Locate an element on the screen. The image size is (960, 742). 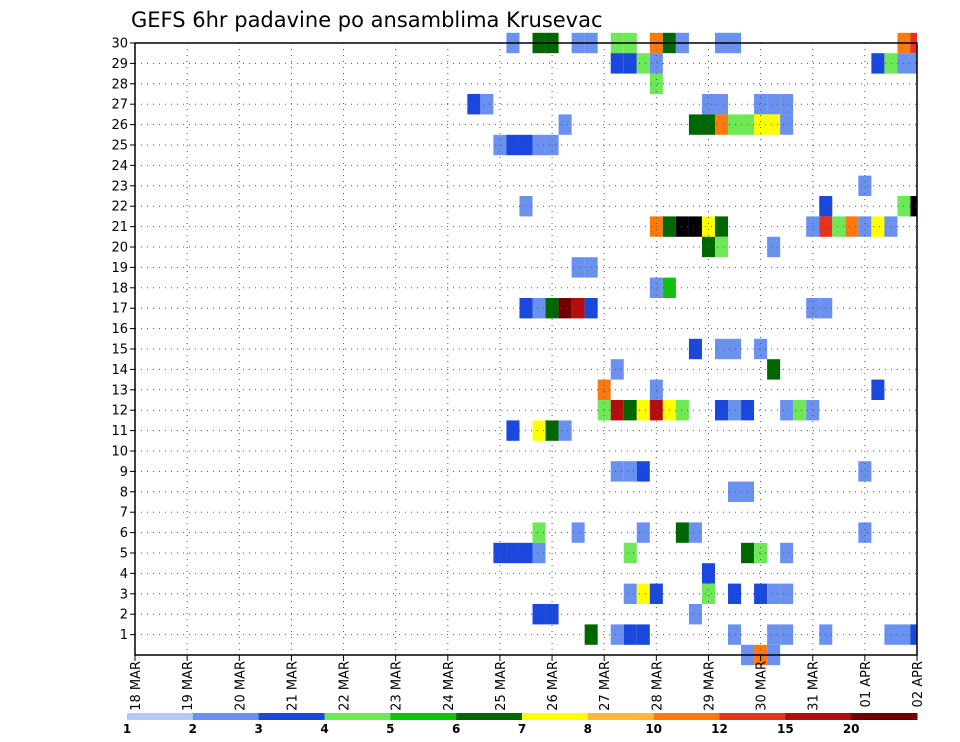
y-tick-label: 28 is located at coordinates (119, 84).